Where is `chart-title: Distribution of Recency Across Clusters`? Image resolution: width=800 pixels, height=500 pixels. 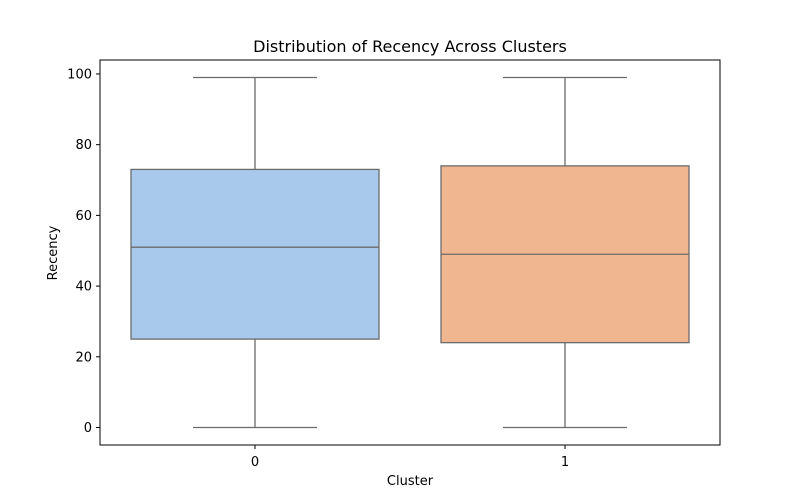
chart-title: Distribution of Recency Across Clusters is located at coordinates (410, 46).